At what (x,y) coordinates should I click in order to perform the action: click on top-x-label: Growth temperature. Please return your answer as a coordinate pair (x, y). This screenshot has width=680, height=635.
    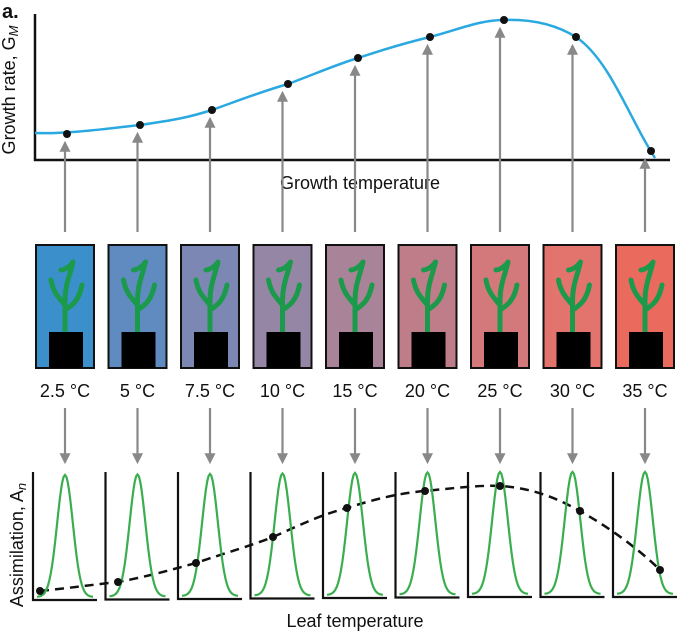
    Looking at the image, I should click on (360, 183).